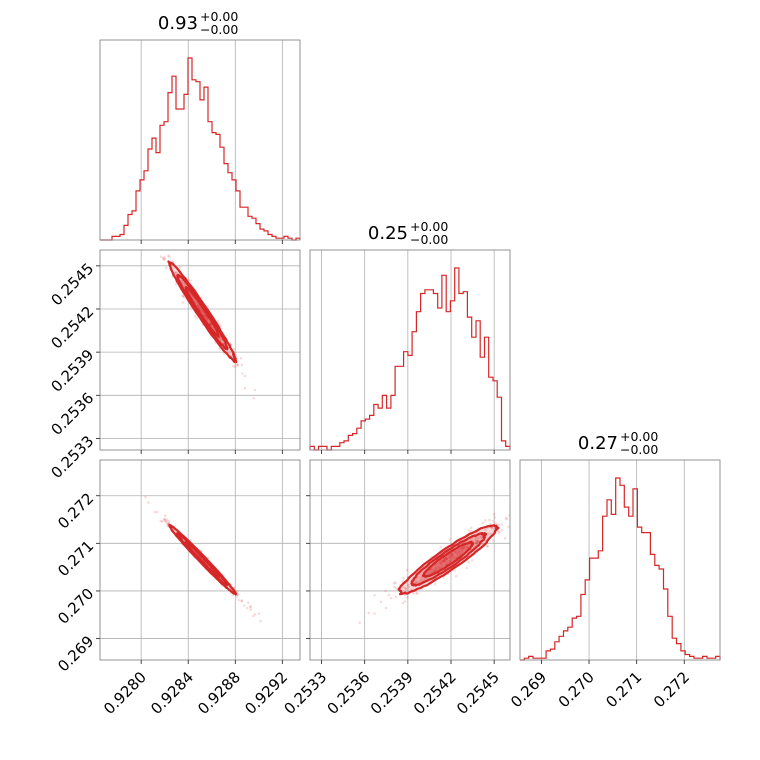 The width and height of the screenshot is (760, 760). What do you see at coordinates (73, 457) in the screenshot?
I see `y-tick-label: 0.2533` at bounding box center [73, 457].